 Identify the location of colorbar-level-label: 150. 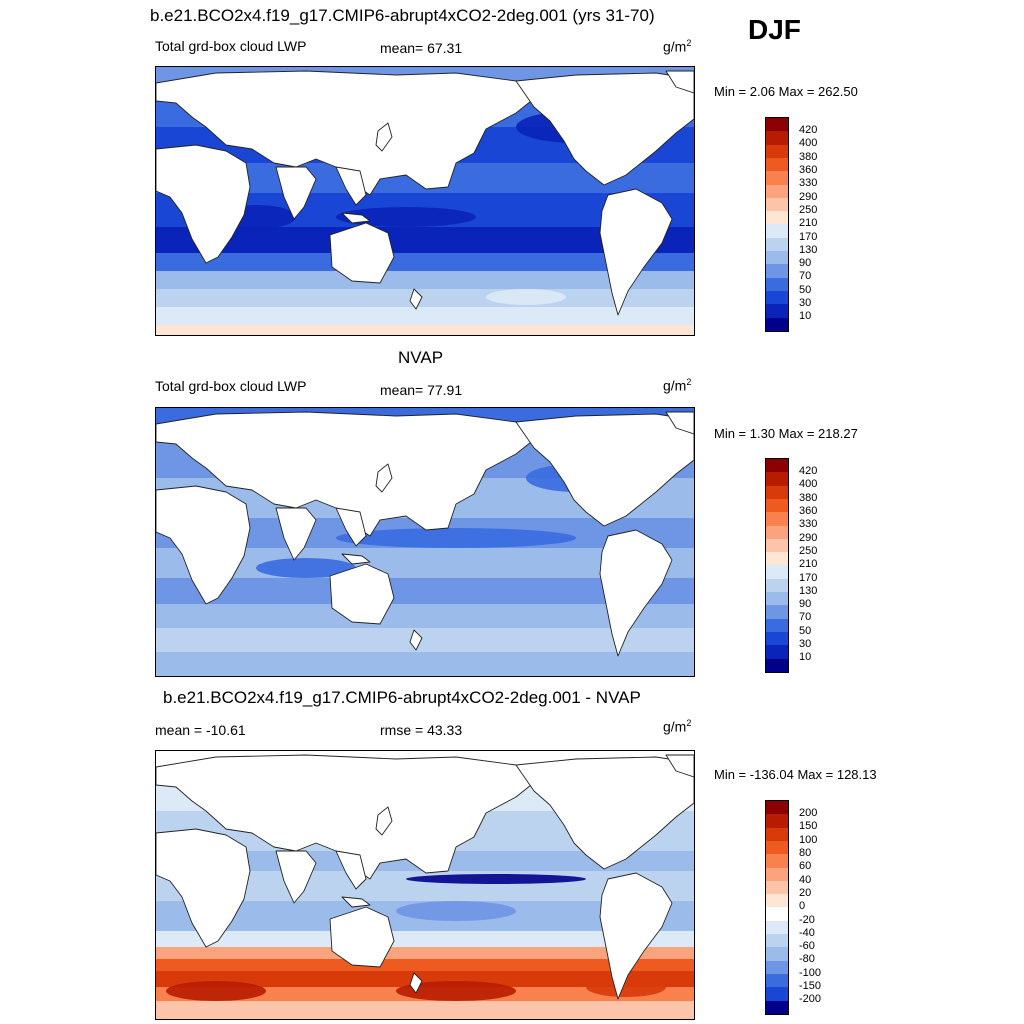
(808, 826).